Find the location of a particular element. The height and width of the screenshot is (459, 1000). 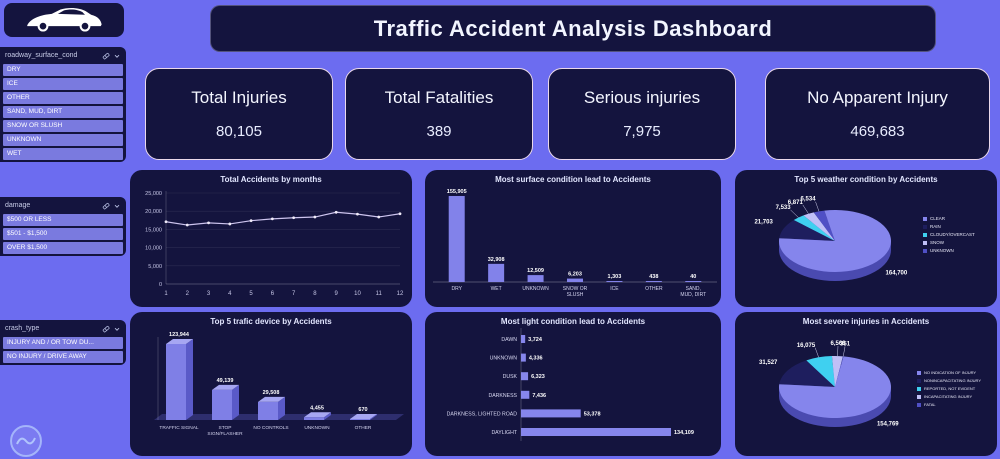

slicer-item: WET is located at coordinates (63, 154).